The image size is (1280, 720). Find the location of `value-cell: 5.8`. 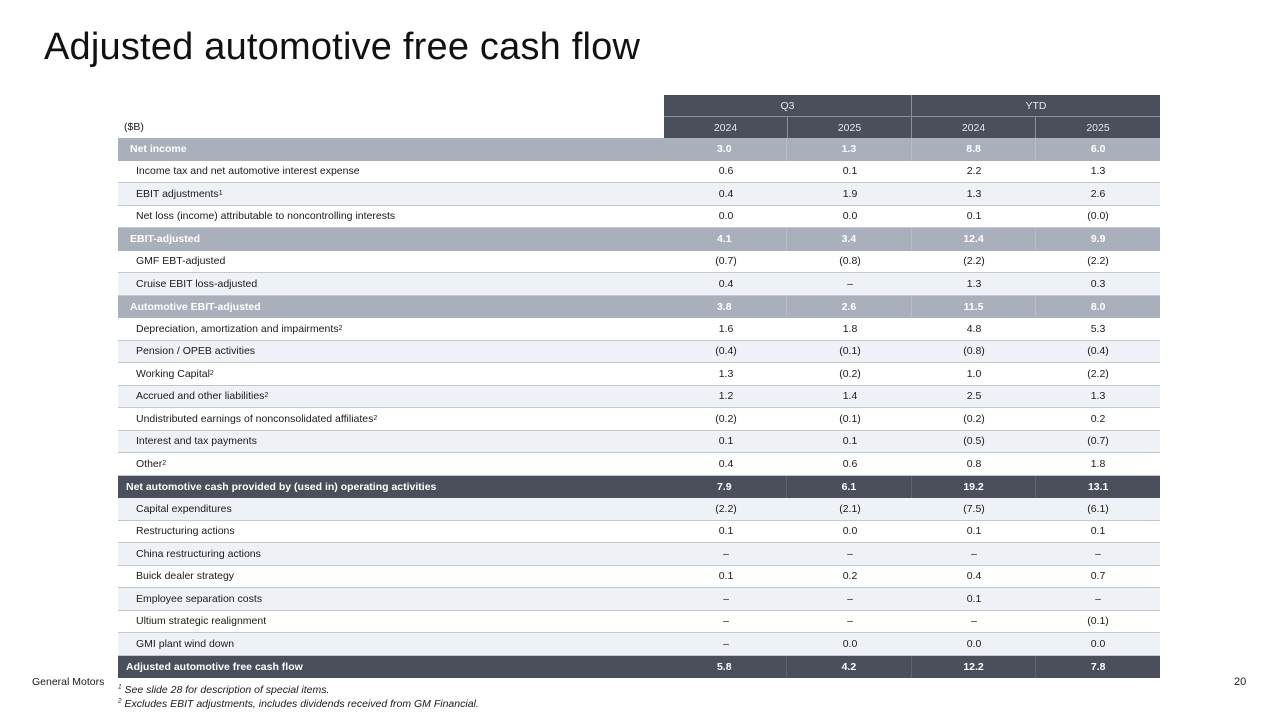

value-cell: 5.8 is located at coordinates (725, 666).